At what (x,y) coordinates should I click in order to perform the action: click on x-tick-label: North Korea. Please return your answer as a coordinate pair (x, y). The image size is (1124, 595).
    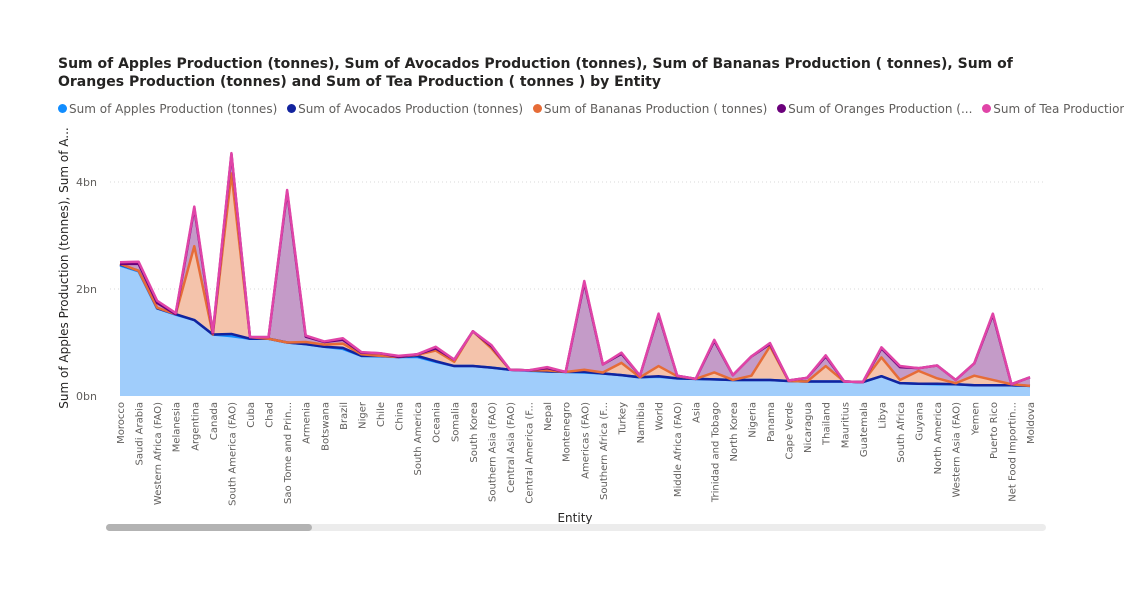
    Looking at the image, I should click on (734, 432).